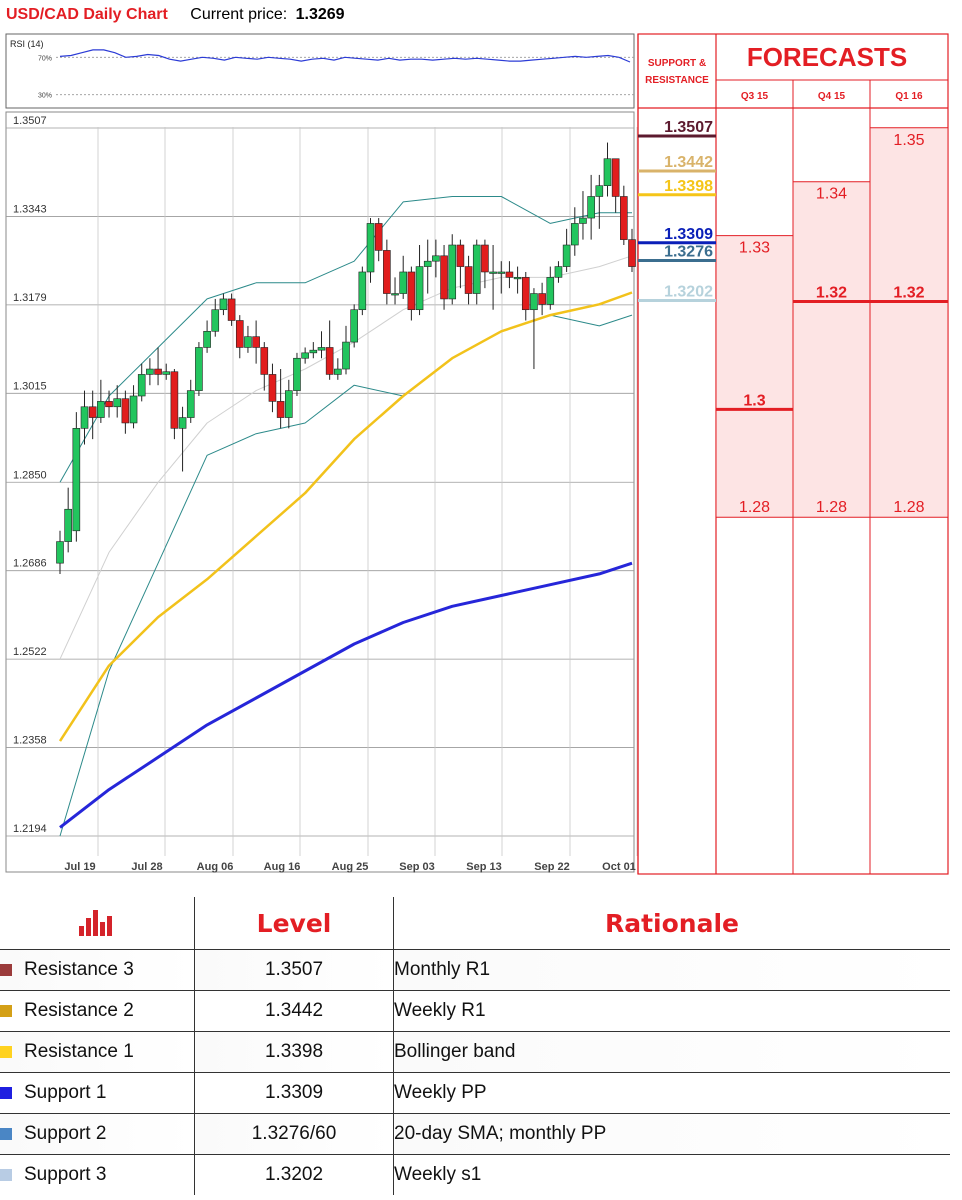  Describe the element at coordinates (294, 970) in the screenshot. I see `level-value: 1.3507` at that location.